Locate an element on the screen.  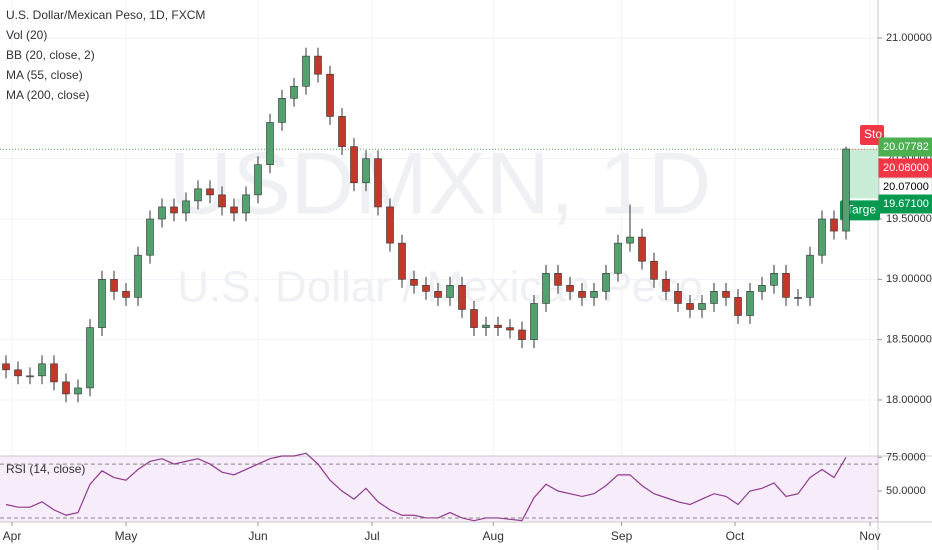
x-tick-label: Sep is located at coordinates (622, 536).